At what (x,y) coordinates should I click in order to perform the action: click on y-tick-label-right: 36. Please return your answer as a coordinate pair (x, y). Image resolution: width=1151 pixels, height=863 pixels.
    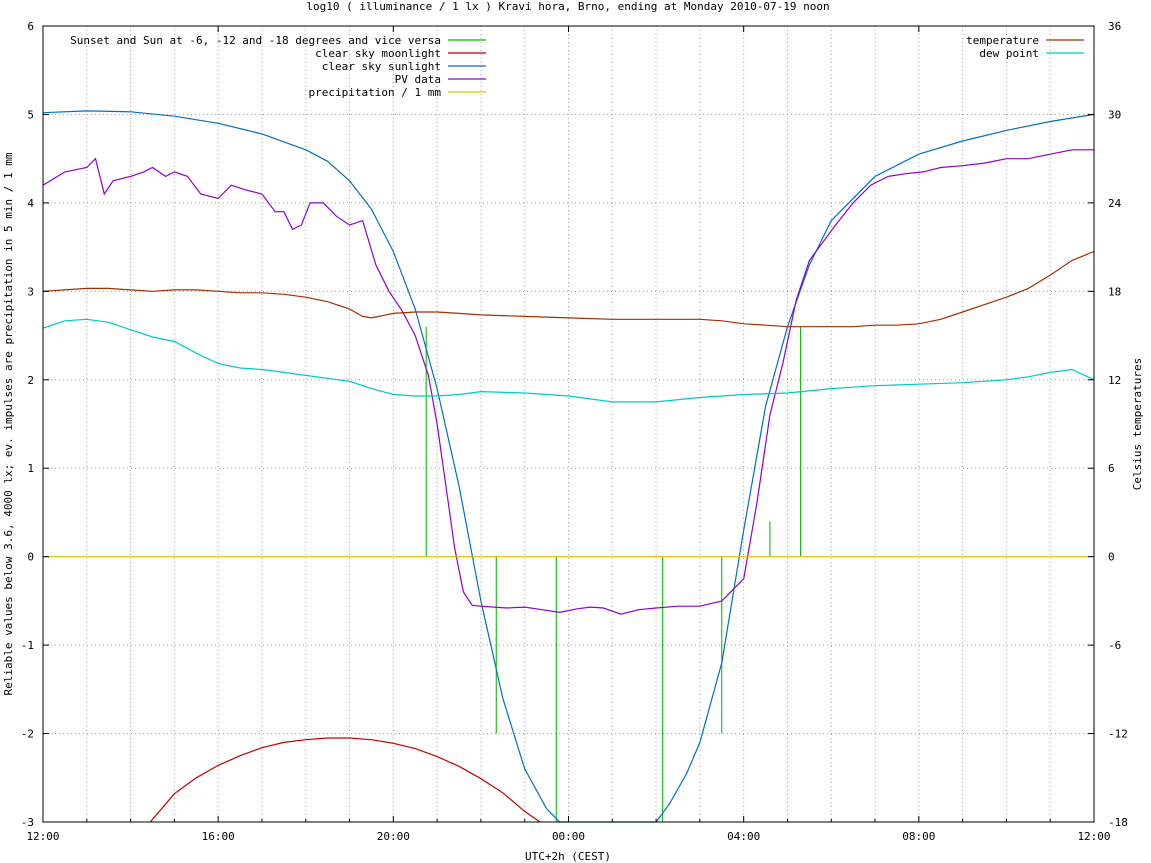
    Looking at the image, I should click on (1114, 26).